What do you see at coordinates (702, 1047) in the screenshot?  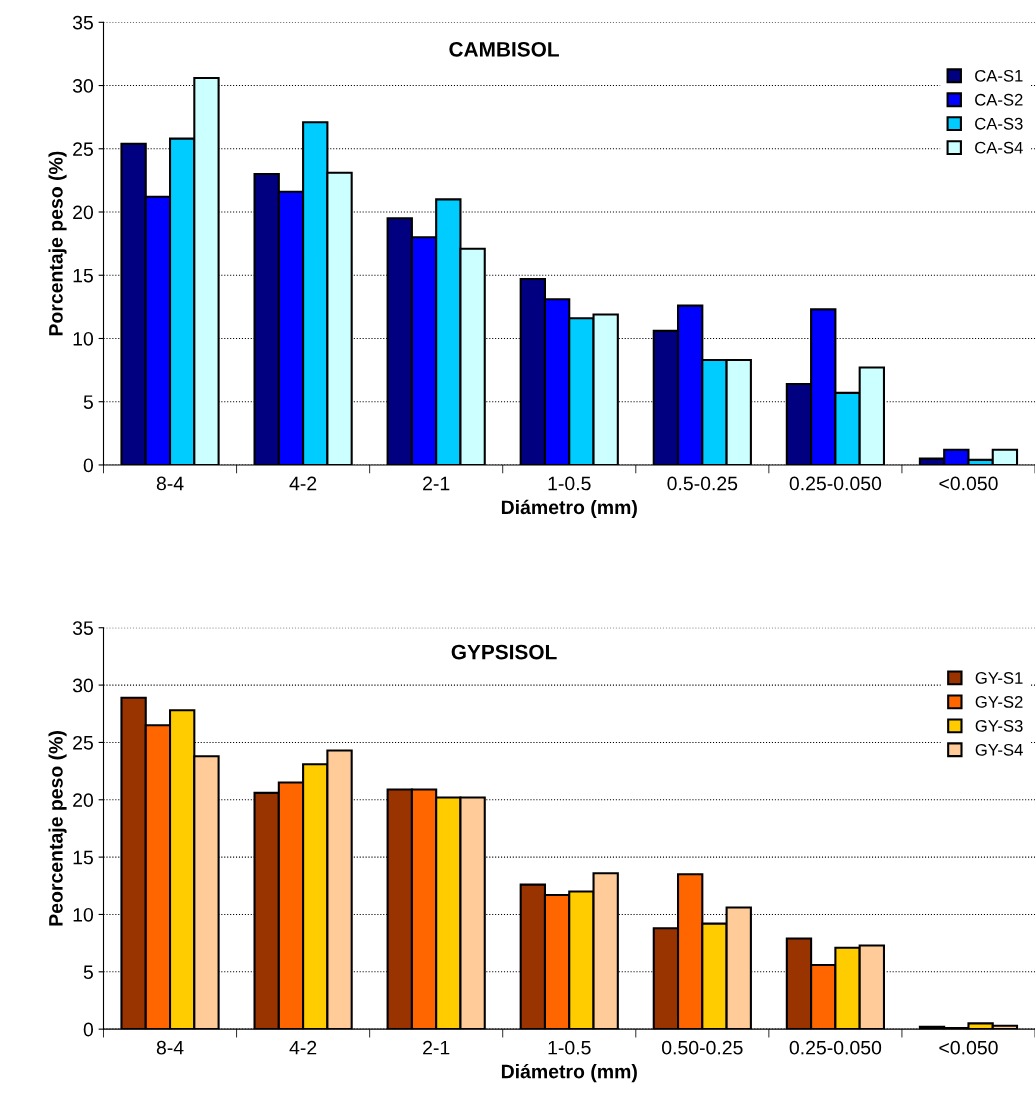 I see `x-tick-label: 0.50-0.25` at bounding box center [702, 1047].